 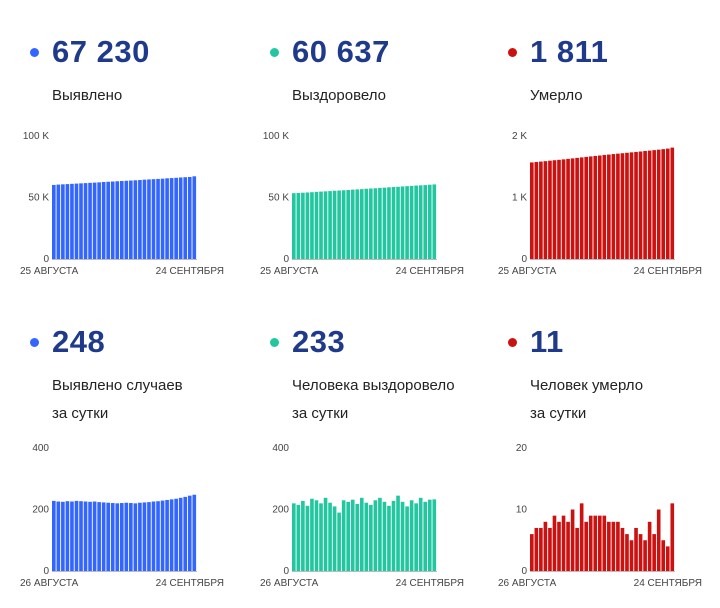 What do you see at coordinates (34, 52) in the screenshot?
I see `legend-dot` at bounding box center [34, 52].